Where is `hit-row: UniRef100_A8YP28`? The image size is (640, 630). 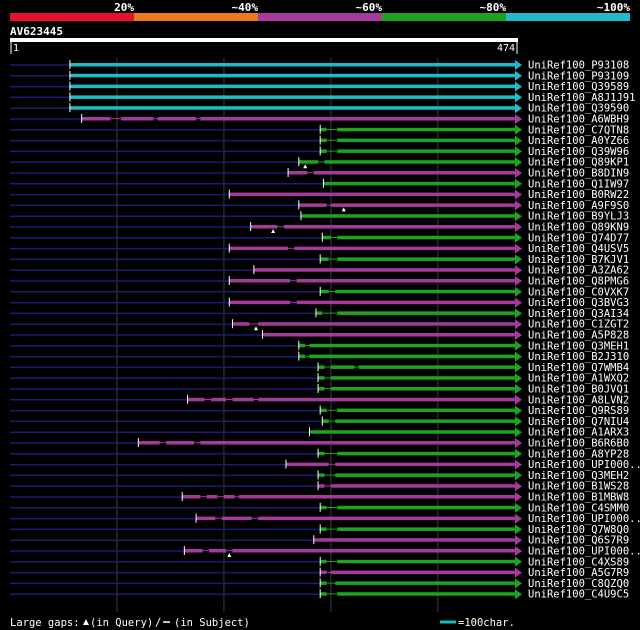
hit-row: UniRef100_A8YP28 is located at coordinates (319, 454).